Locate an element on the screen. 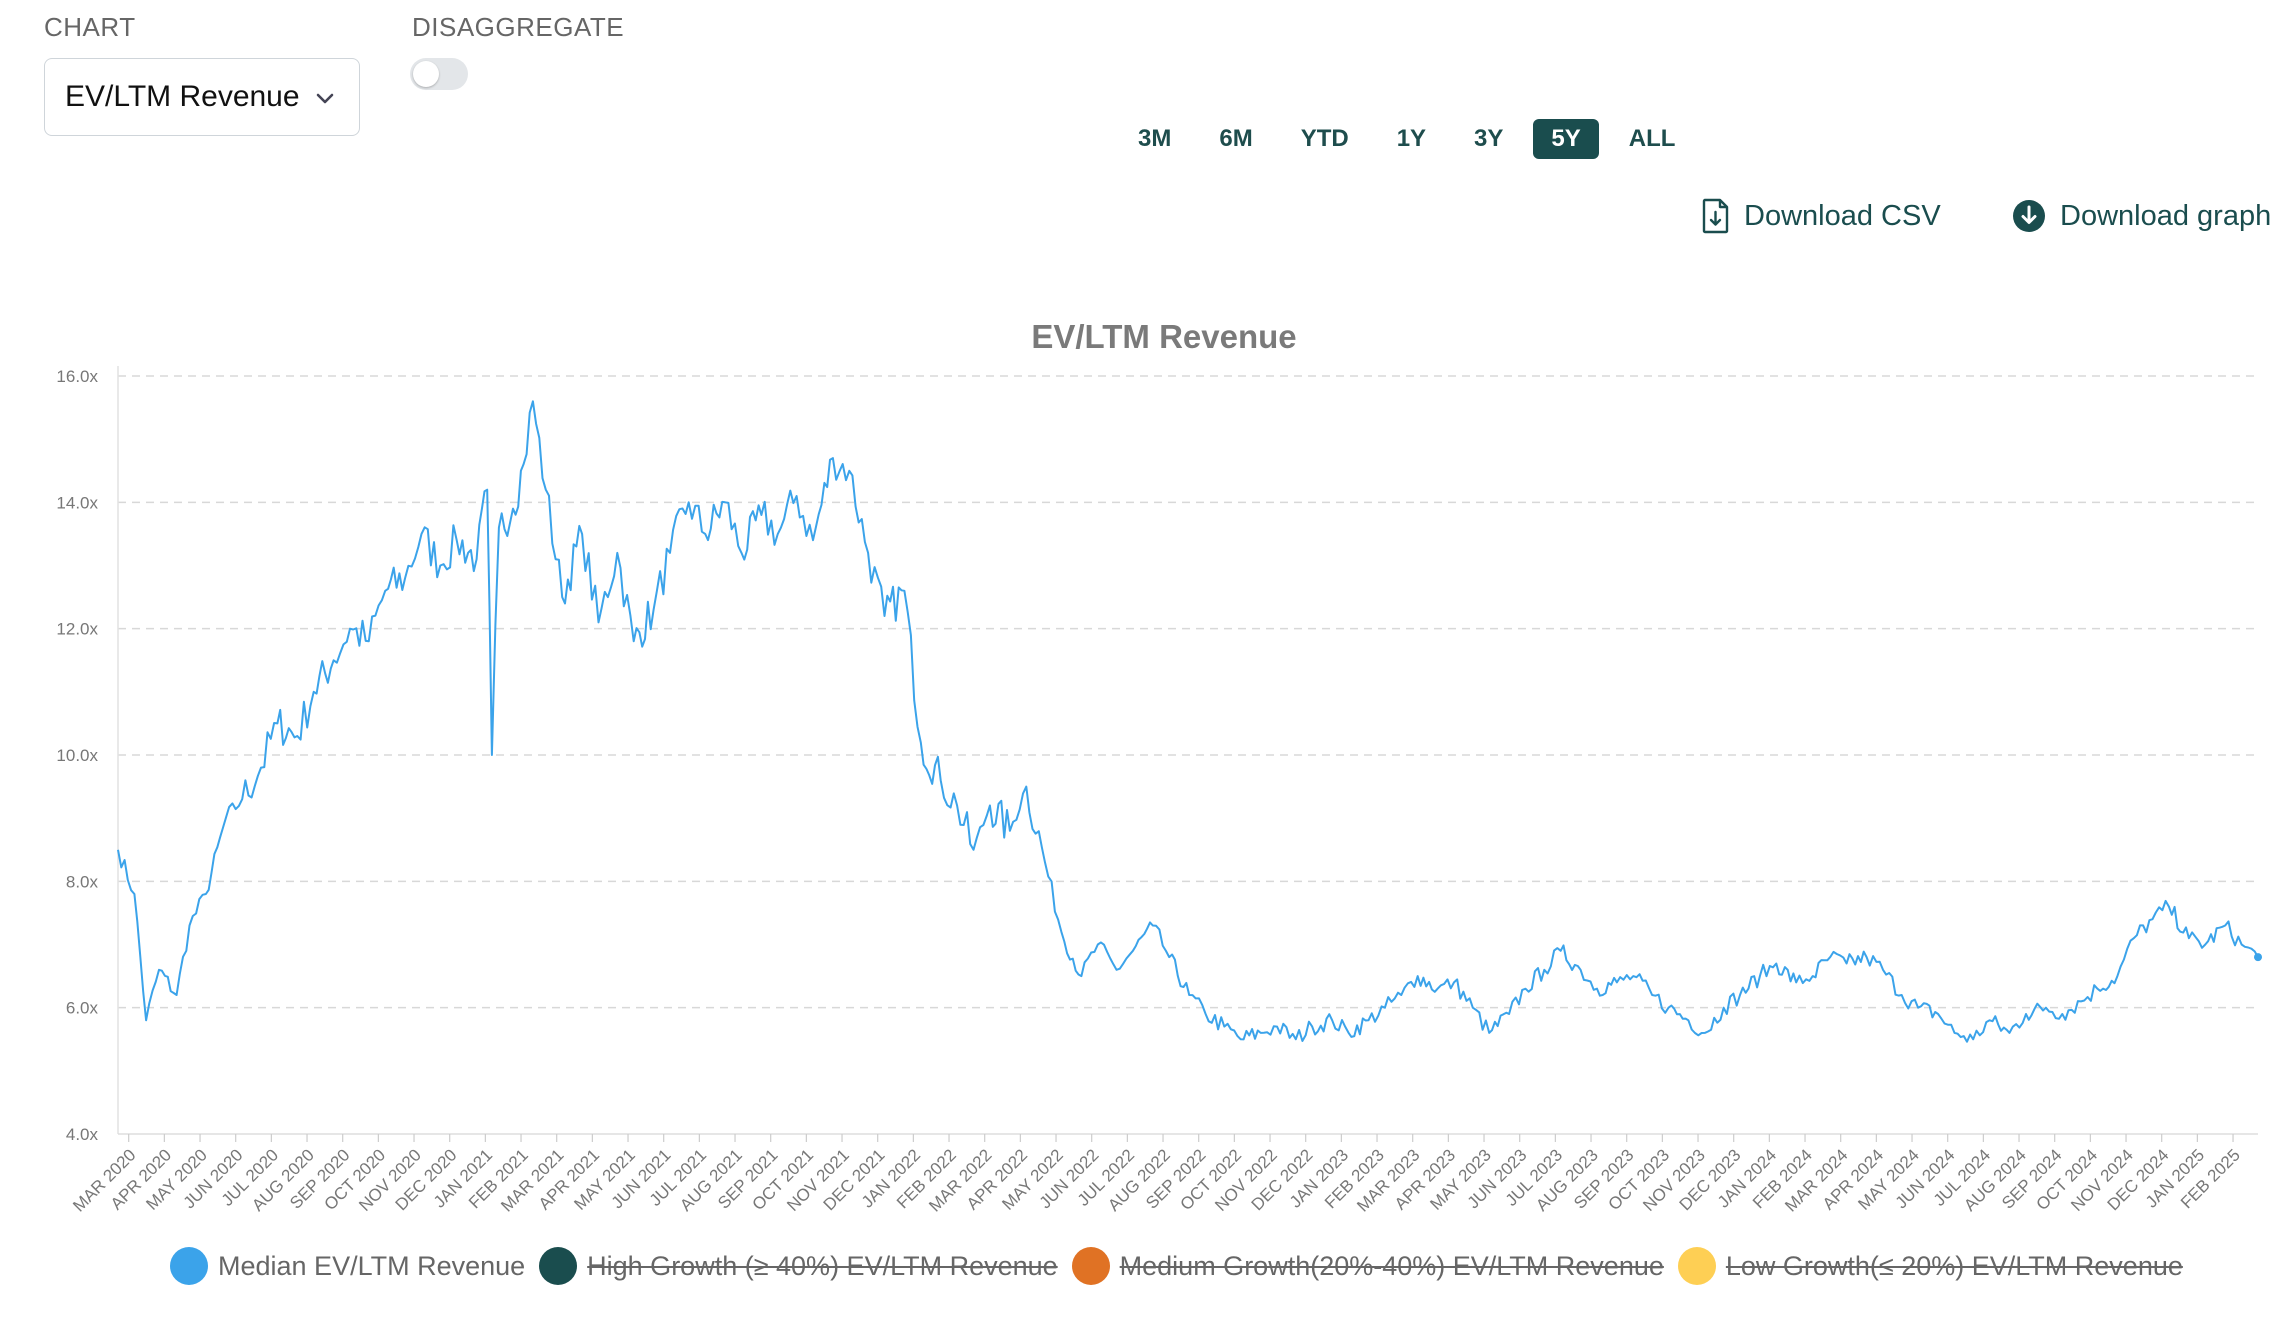  download-graph-label: Download graph is located at coordinates (2166, 215).